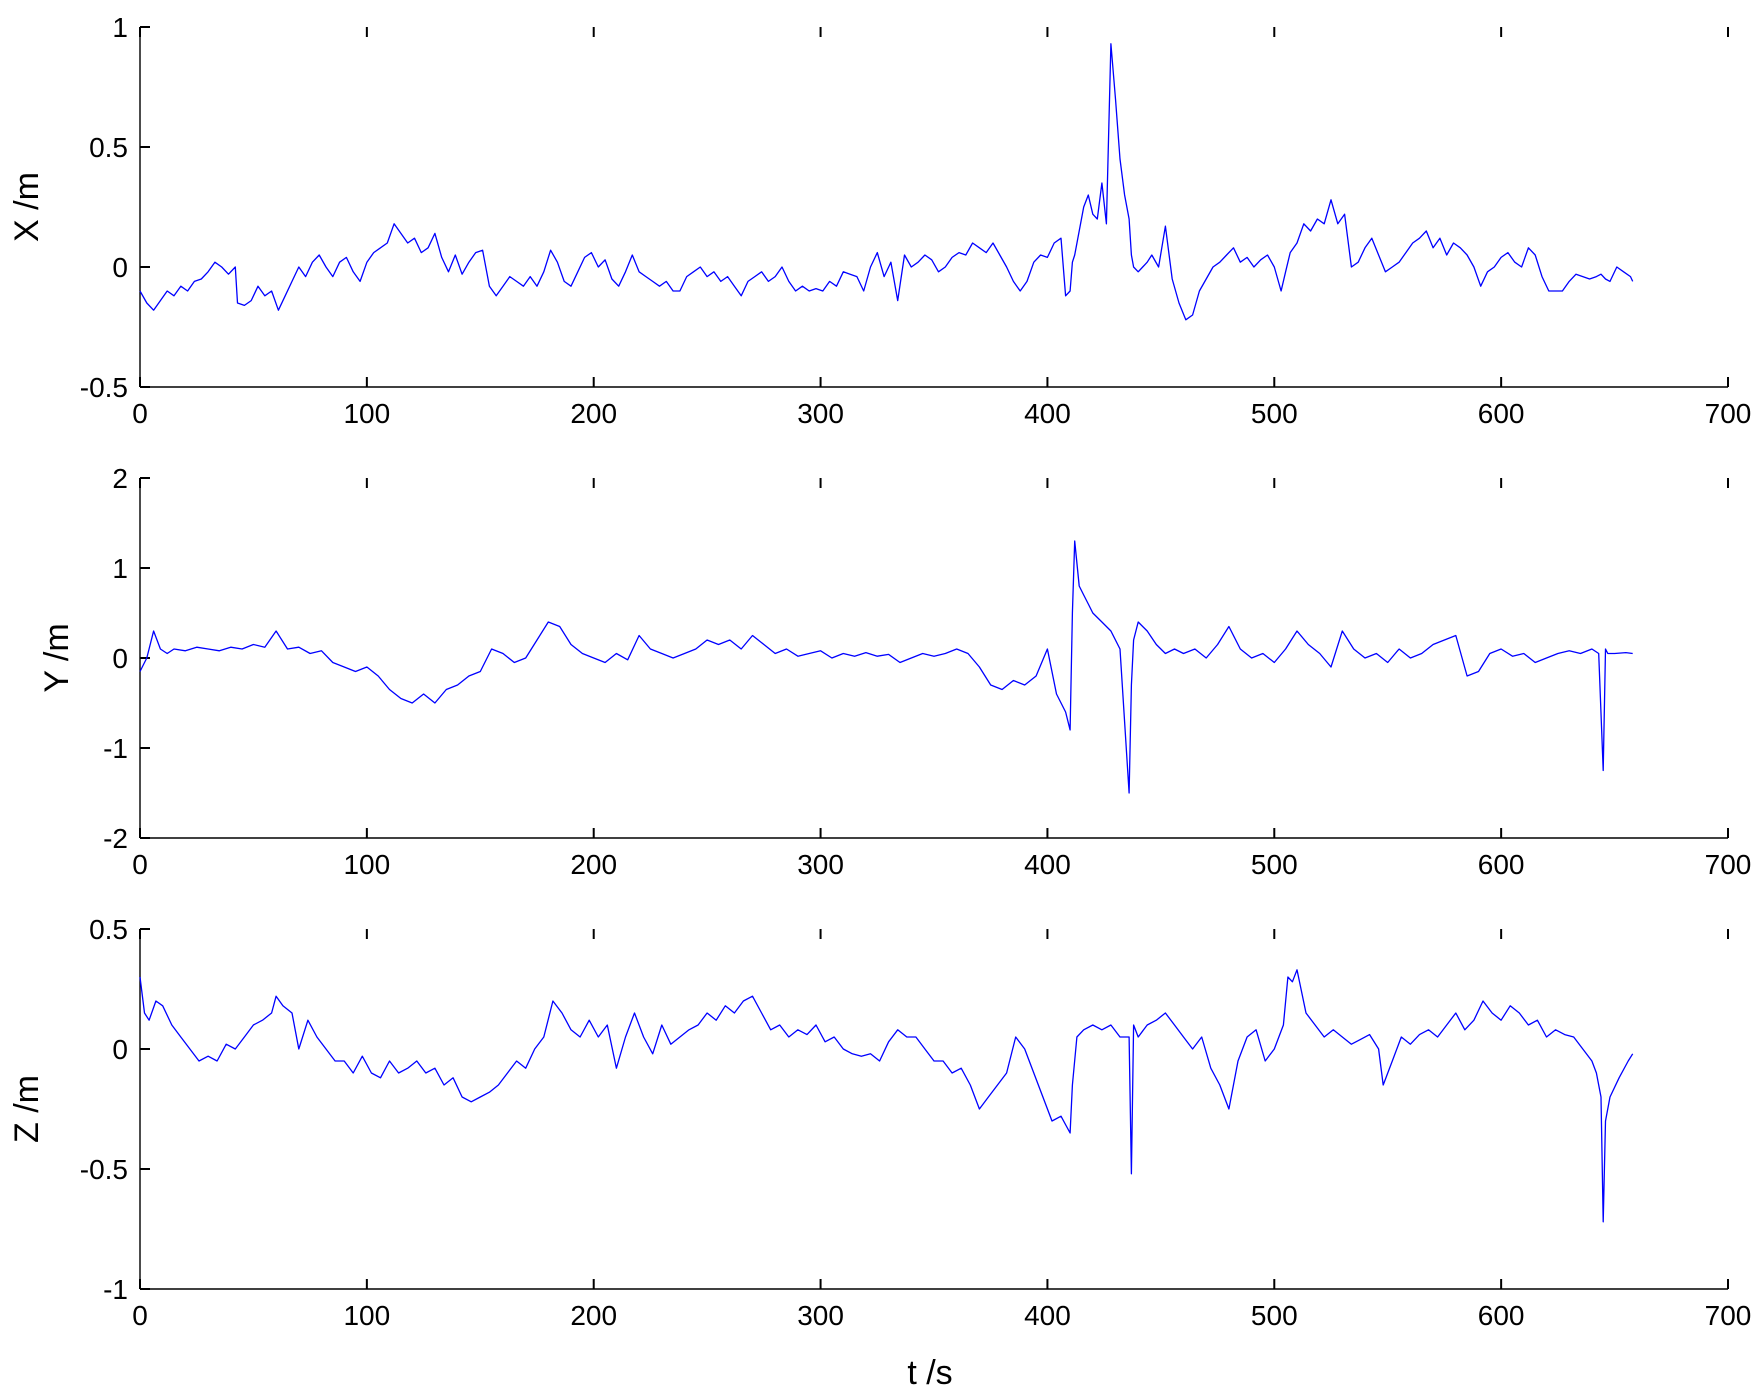 Image resolution: width=1760 pixels, height=1393 pixels. What do you see at coordinates (27, 1109) in the screenshot?
I see `y-axis-label-z: Z /m` at bounding box center [27, 1109].